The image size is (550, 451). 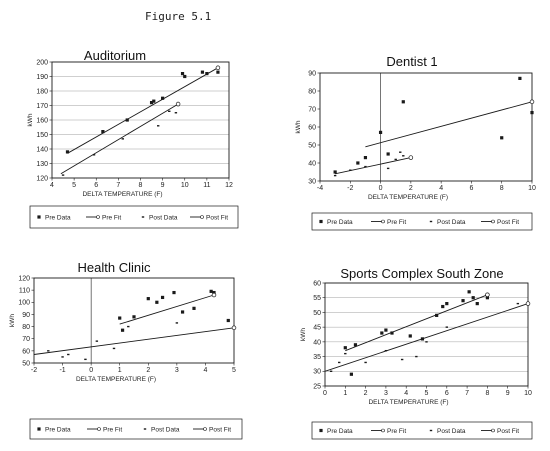 I want to click on y-tick-label: 180, so click(x=42, y=91).